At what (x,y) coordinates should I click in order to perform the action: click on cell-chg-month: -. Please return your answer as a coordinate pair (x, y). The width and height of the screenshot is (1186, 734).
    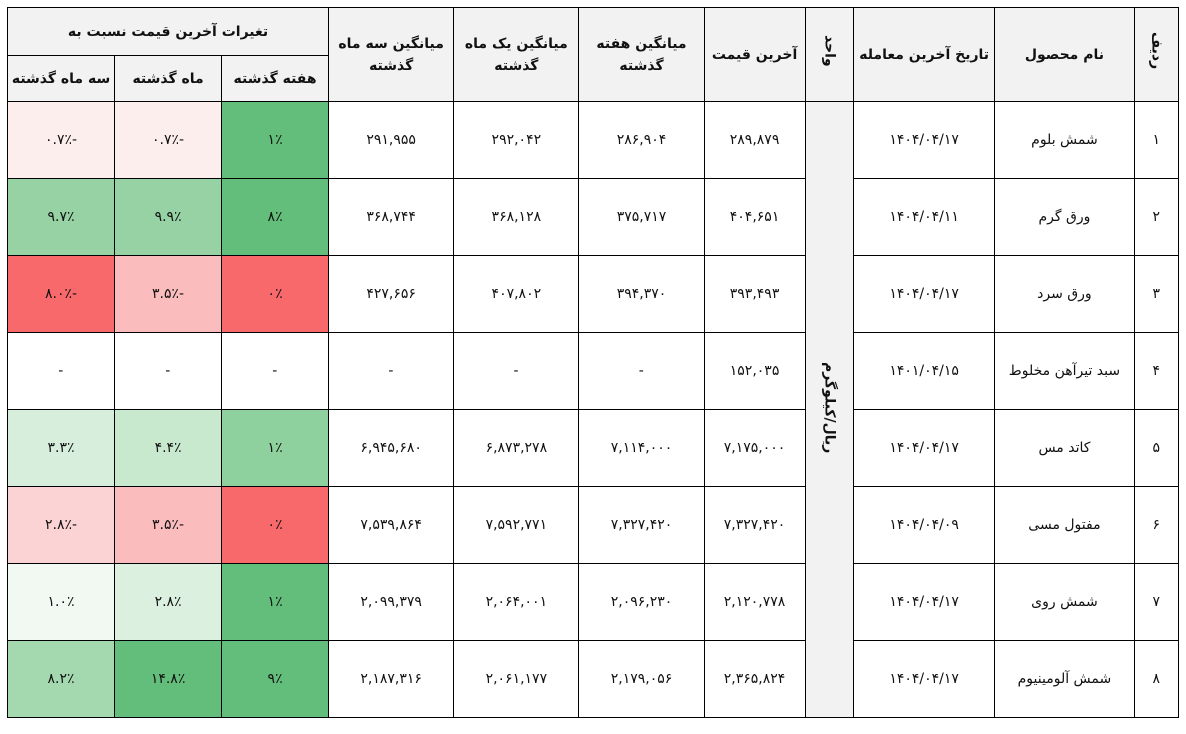
    Looking at the image, I should click on (168, 371).